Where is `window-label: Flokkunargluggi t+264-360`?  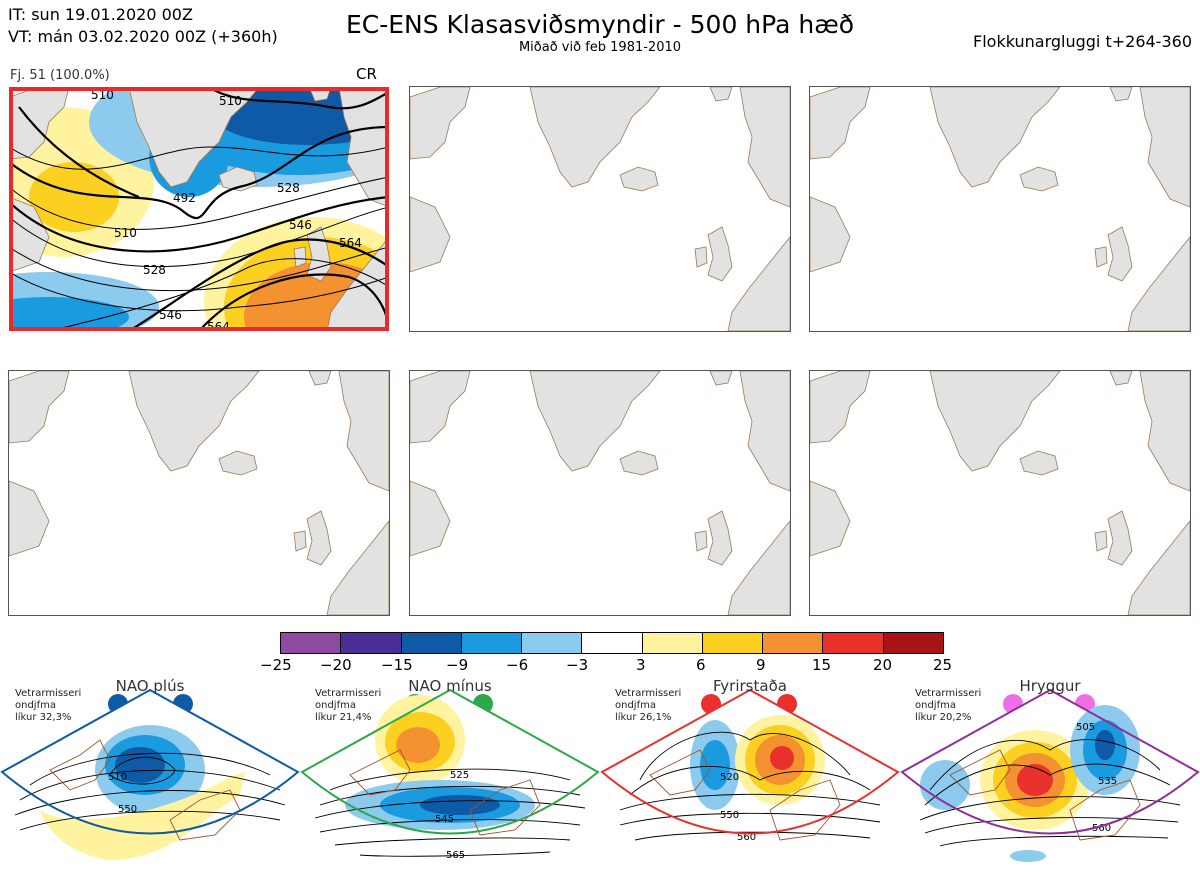
window-label: Flokkunargluggi t+264-360 is located at coordinates (1082, 41).